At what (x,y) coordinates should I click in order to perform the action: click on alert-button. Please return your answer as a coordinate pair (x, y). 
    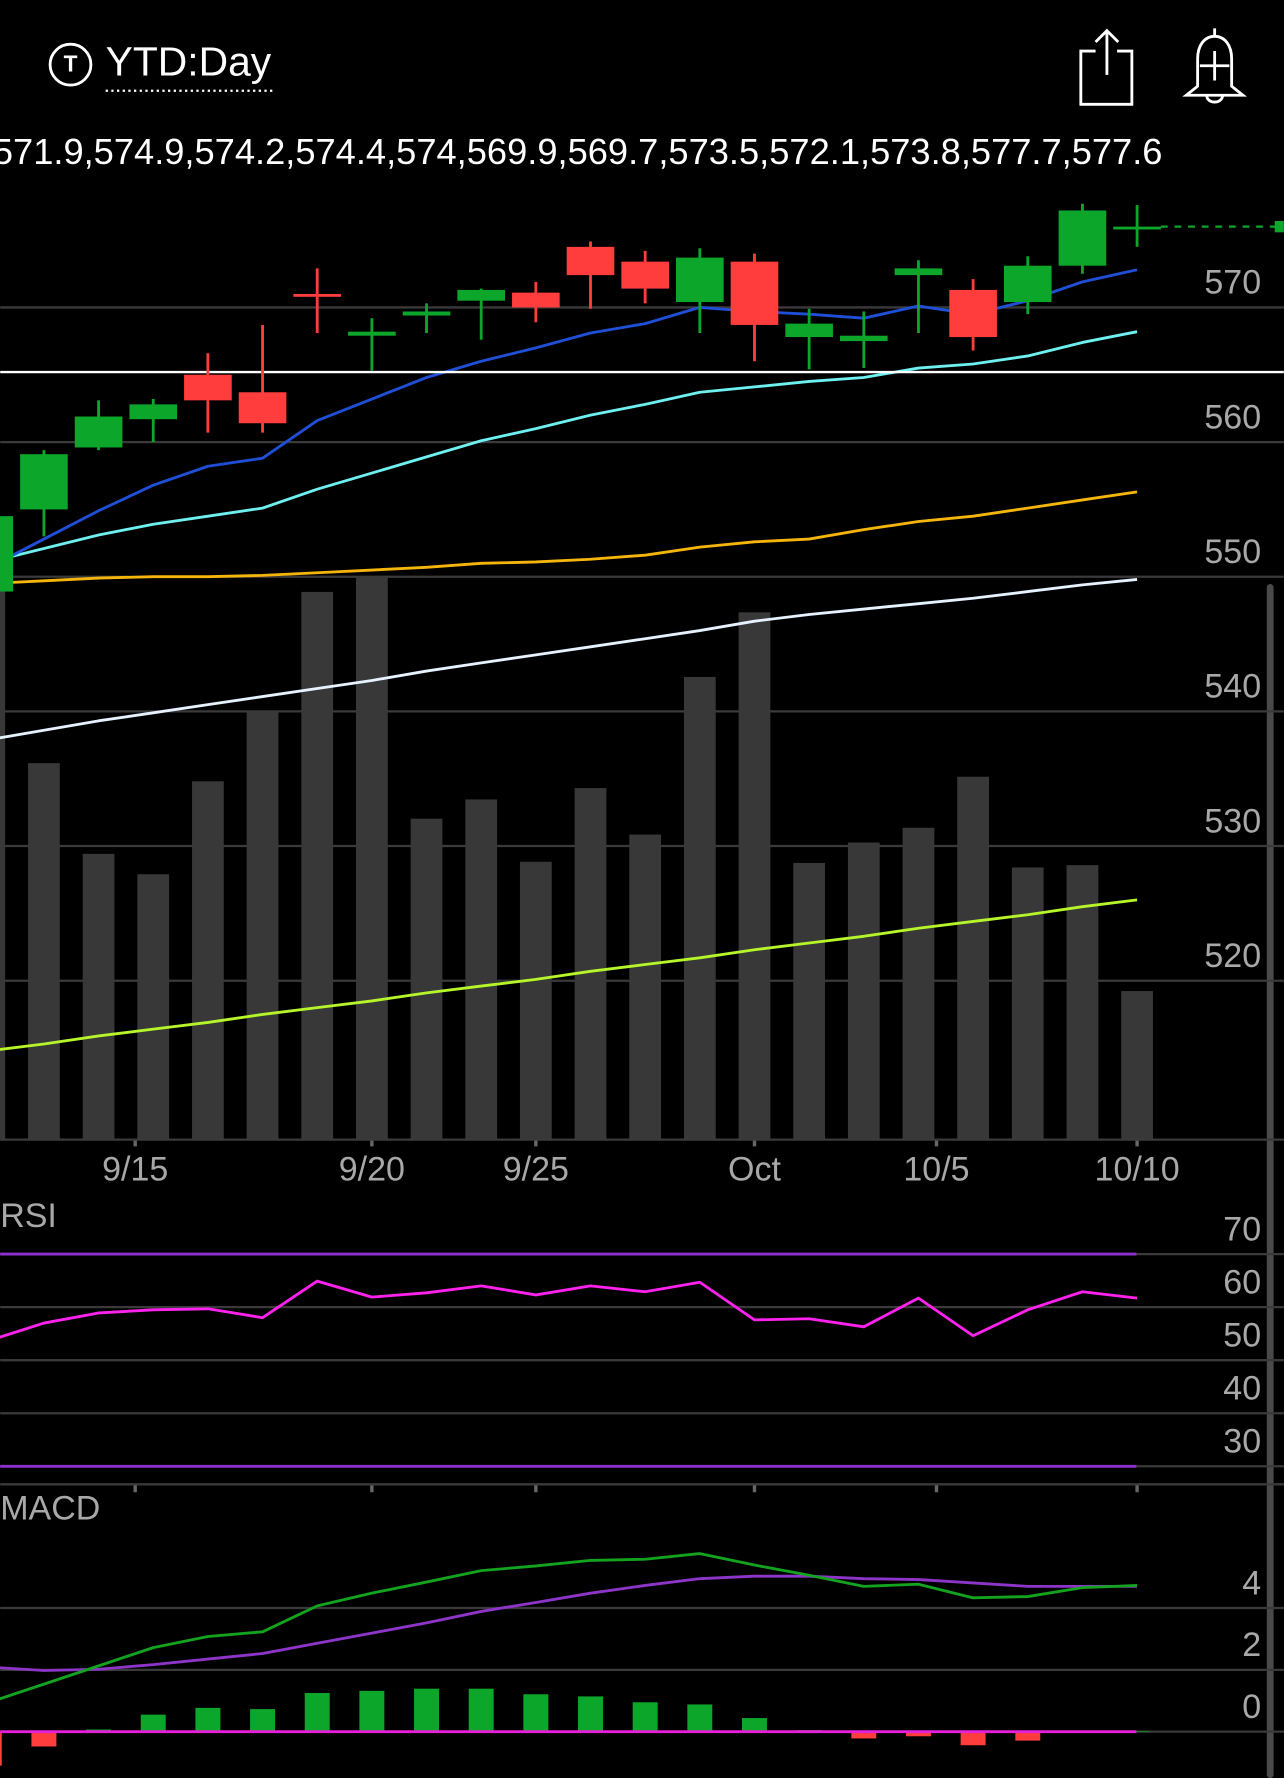
    Looking at the image, I should click on (1215, 66).